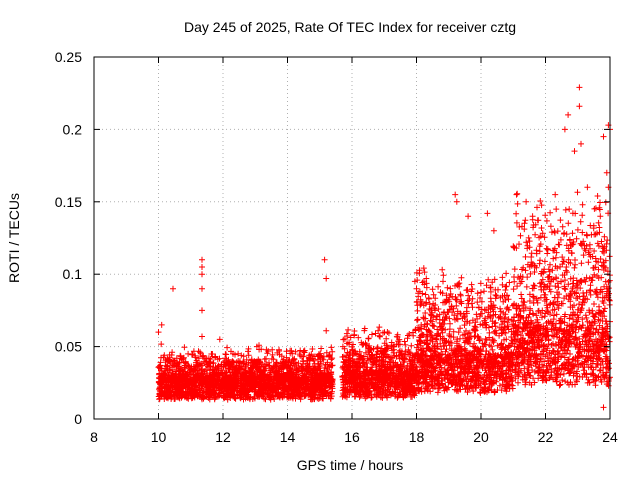 Image resolution: width=640 pixels, height=480 pixels. I want to click on x-tick-label: 16, so click(352, 437).